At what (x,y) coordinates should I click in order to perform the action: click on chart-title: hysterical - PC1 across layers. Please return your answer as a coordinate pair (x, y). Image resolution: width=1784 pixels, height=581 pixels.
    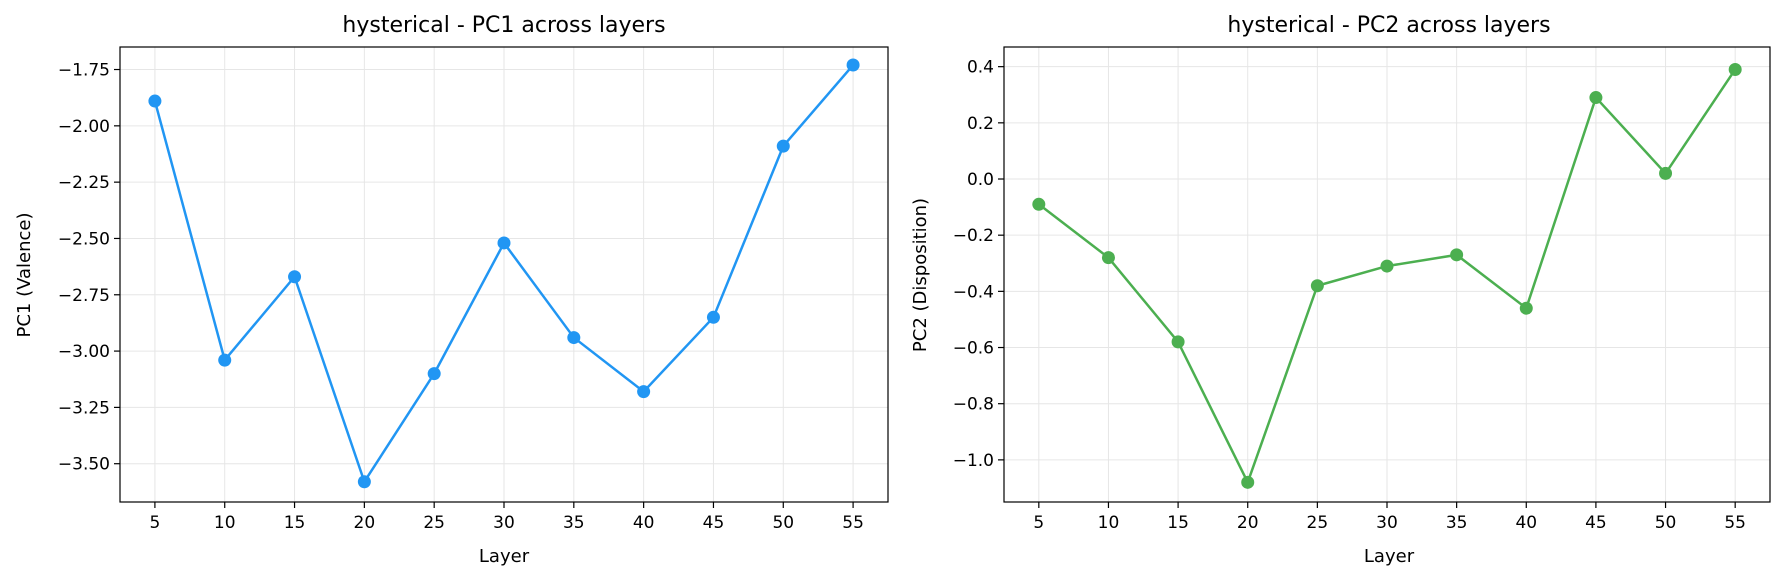
    Looking at the image, I should click on (503, 25).